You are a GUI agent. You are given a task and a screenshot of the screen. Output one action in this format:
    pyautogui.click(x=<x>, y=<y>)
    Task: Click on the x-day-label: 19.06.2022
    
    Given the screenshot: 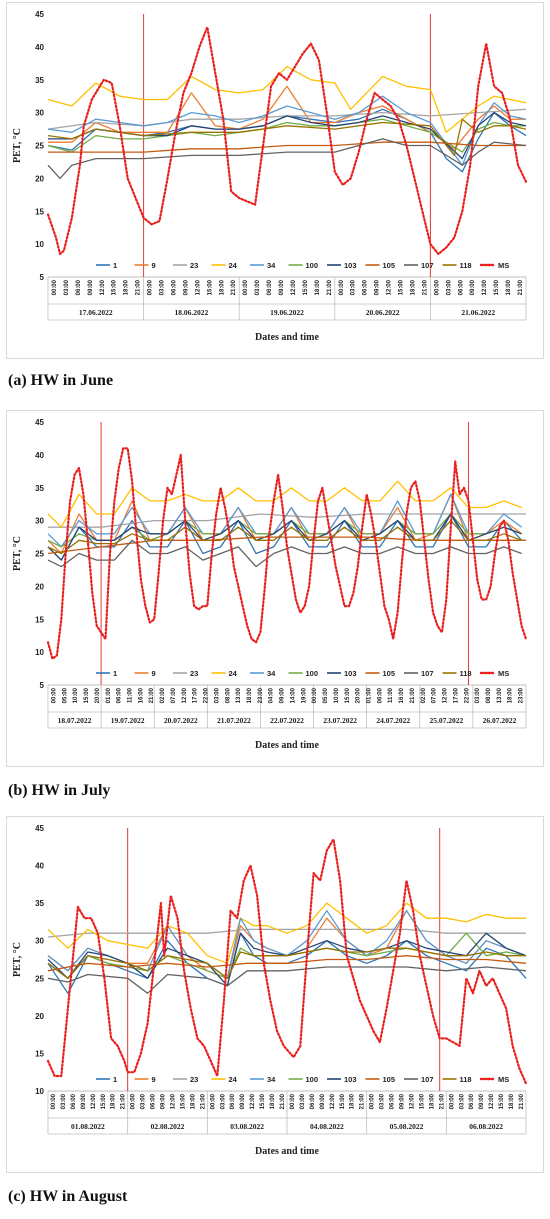 What is the action you would take?
    pyautogui.click(x=287, y=312)
    